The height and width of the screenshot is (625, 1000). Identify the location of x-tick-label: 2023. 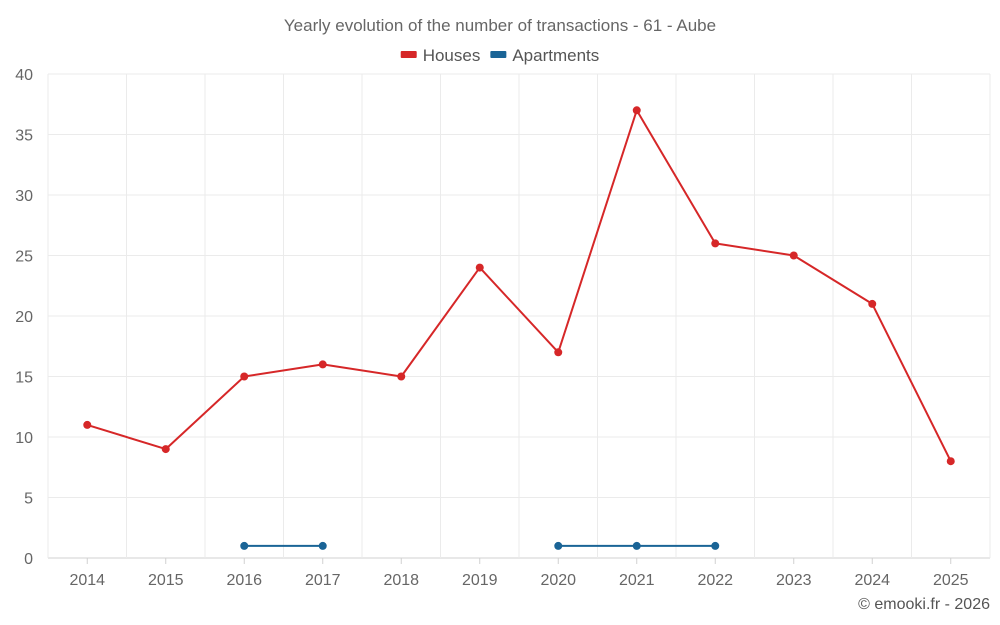
(794, 580).